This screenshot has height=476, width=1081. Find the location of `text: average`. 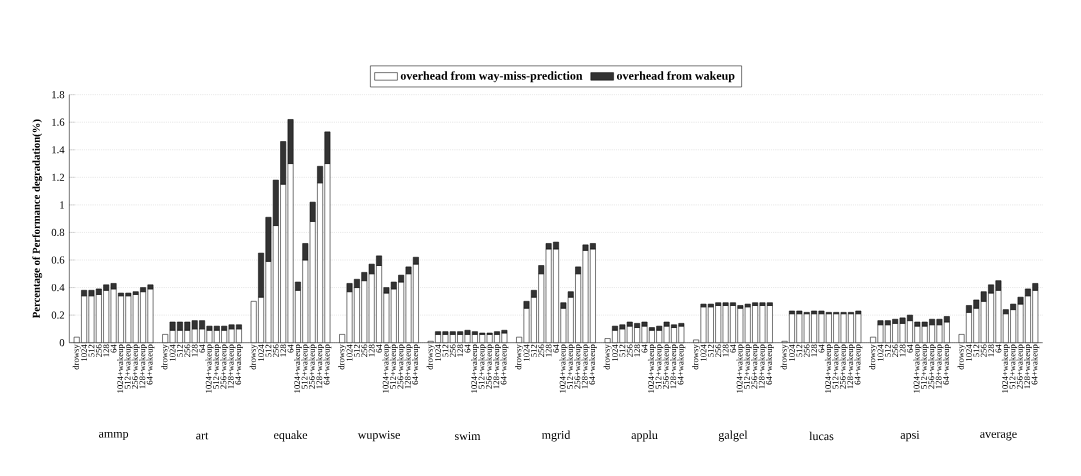

text: average is located at coordinates (998, 436).